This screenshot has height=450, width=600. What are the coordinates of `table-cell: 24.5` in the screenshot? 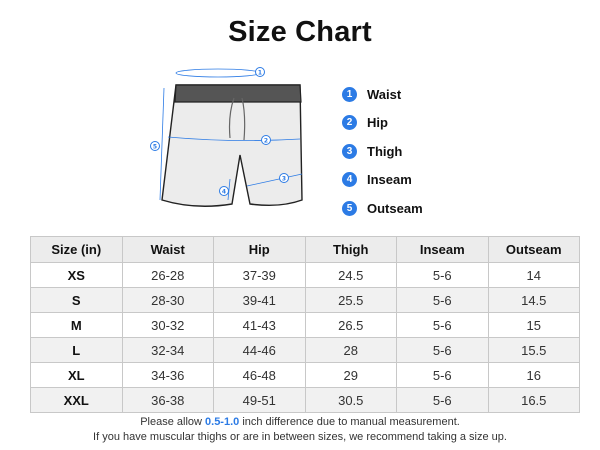 It's located at (350, 275).